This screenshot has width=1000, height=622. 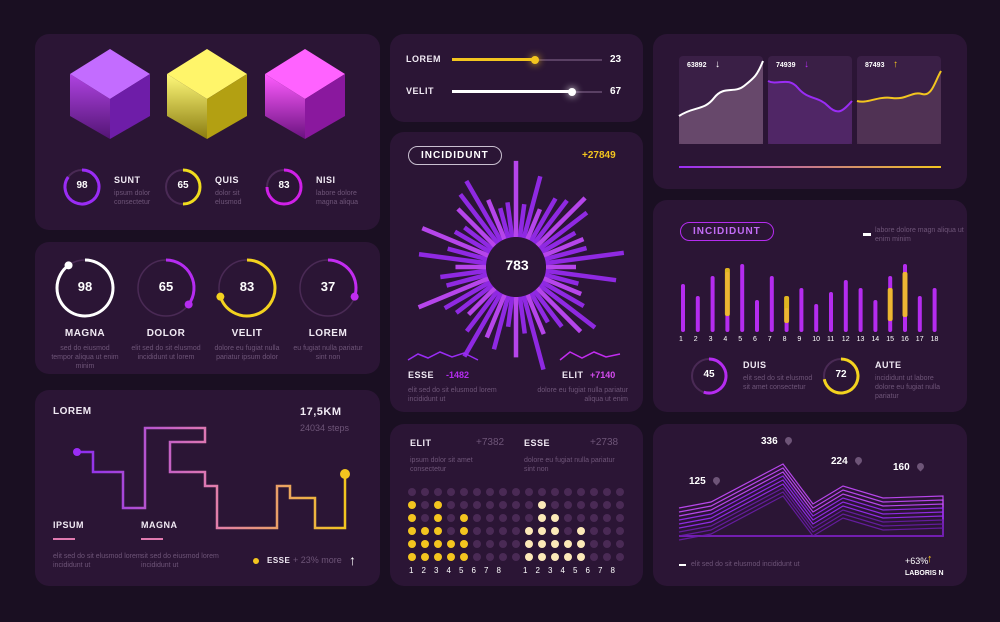 What do you see at coordinates (455, 155) in the screenshot?
I see `radial-pill: INCIDIDUNT` at bounding box center [455, 155].